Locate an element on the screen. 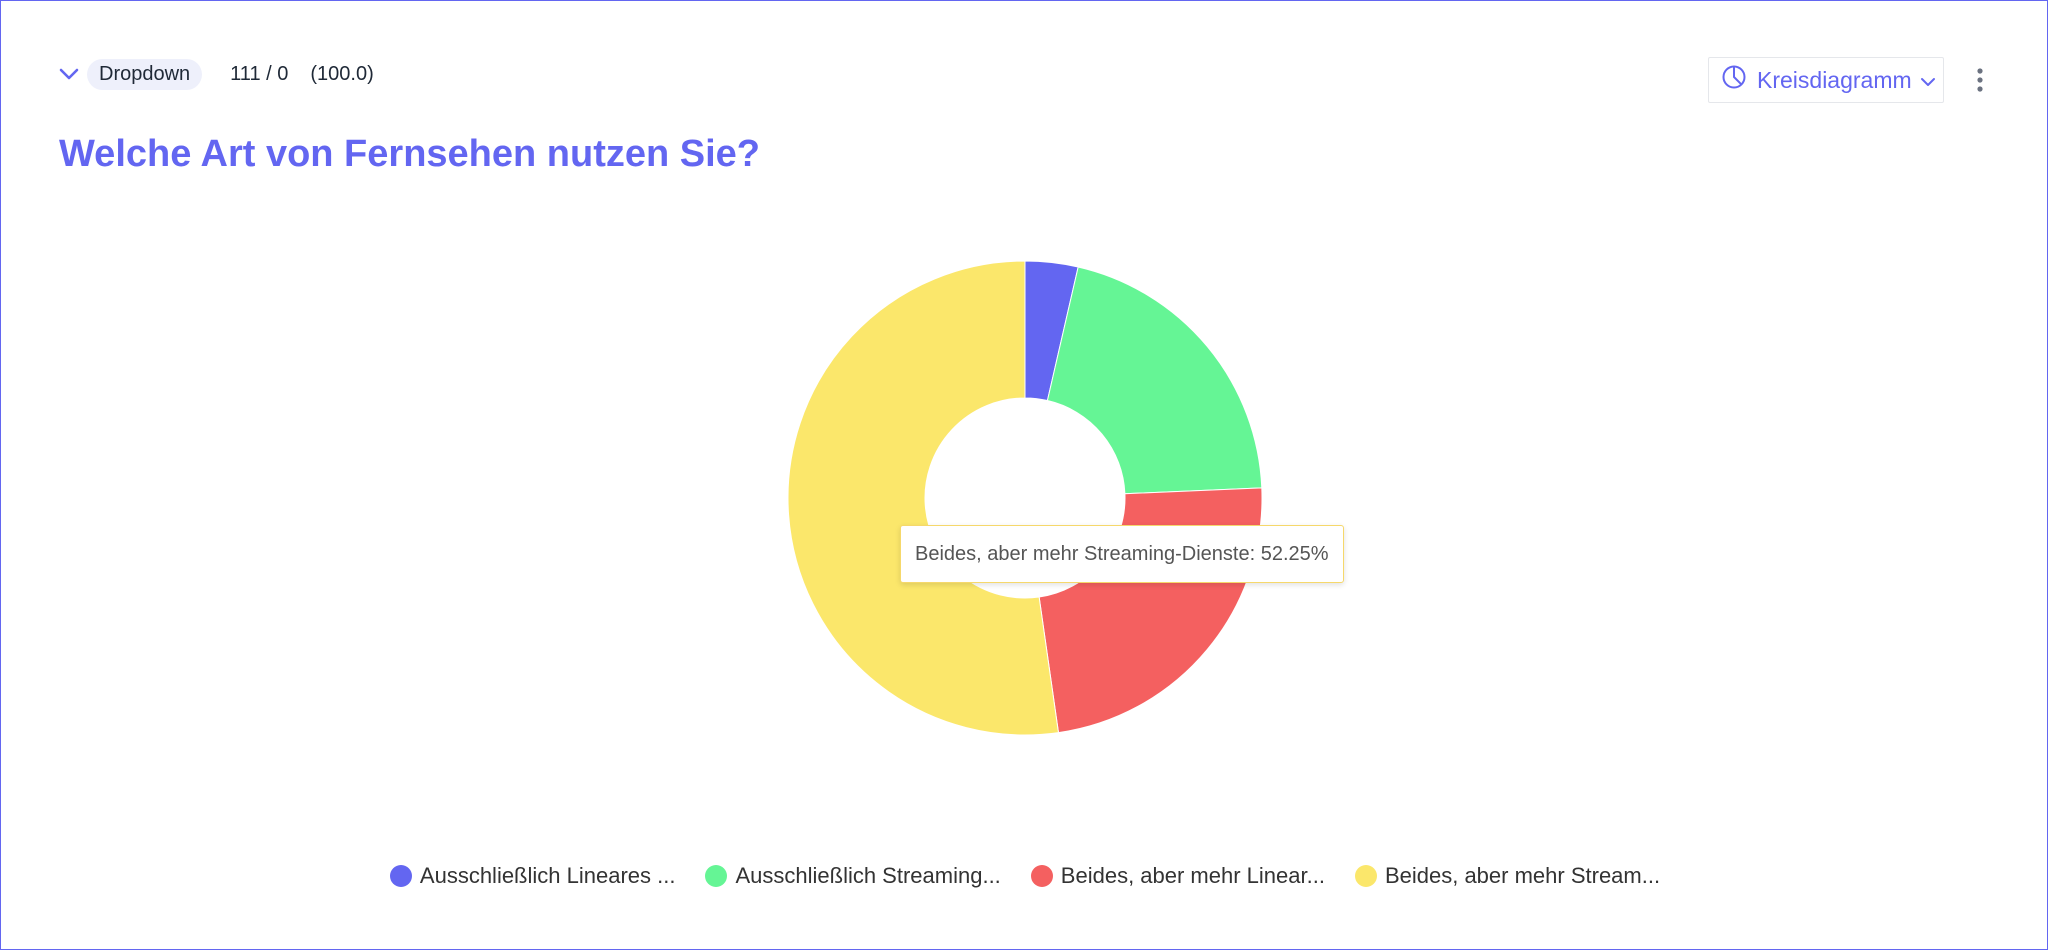  pie-chart-icon is located at coordinates (1734, 80).